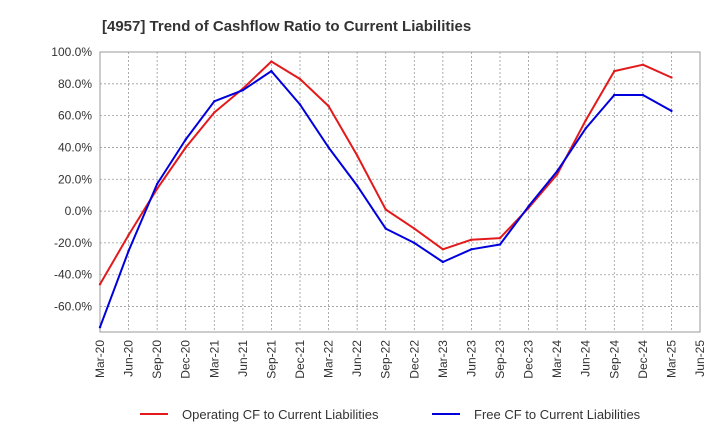 This screenshot has width=720, height=440. Describe the element at coordinates (557, 414) in the screenshot. I see `legend-label-2: Free CF to Current Liabilities` at that location.